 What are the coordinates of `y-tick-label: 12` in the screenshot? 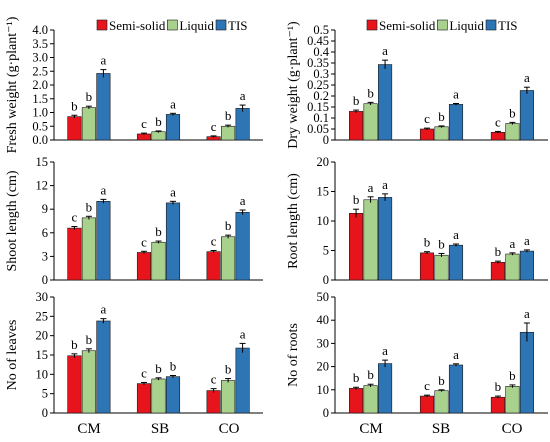 It's located at (42, 186).